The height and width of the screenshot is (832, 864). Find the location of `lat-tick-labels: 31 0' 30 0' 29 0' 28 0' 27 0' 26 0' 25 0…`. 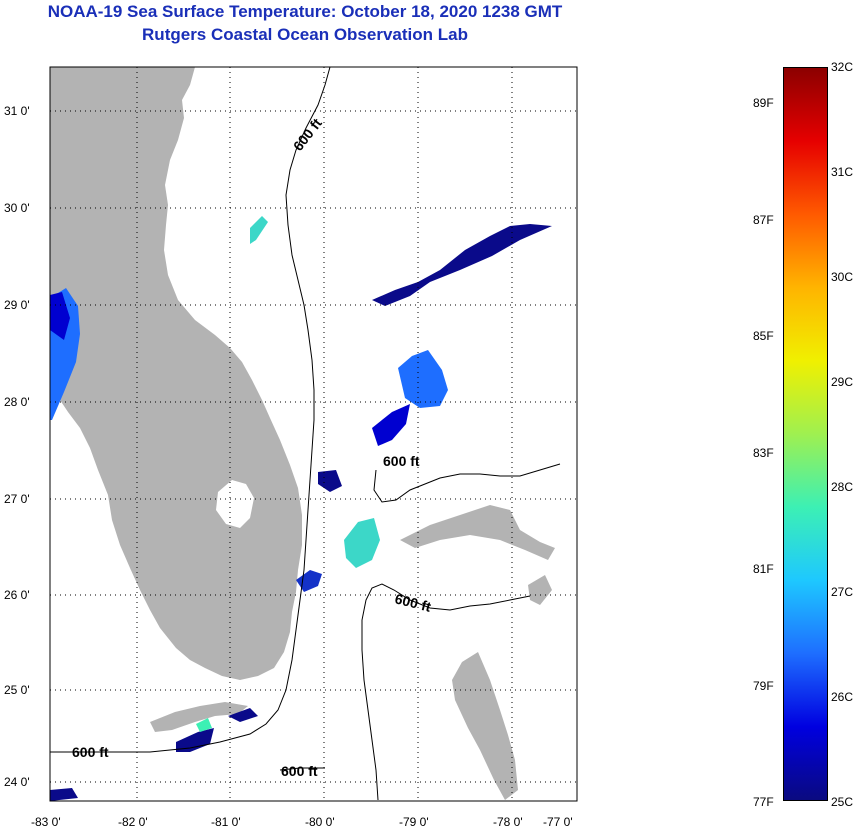

lat-tick-labels: 31 0' 30 0' 29 0' 28 0' 27 0' 26 0' 25 0… is located at coordinates (17, 446).